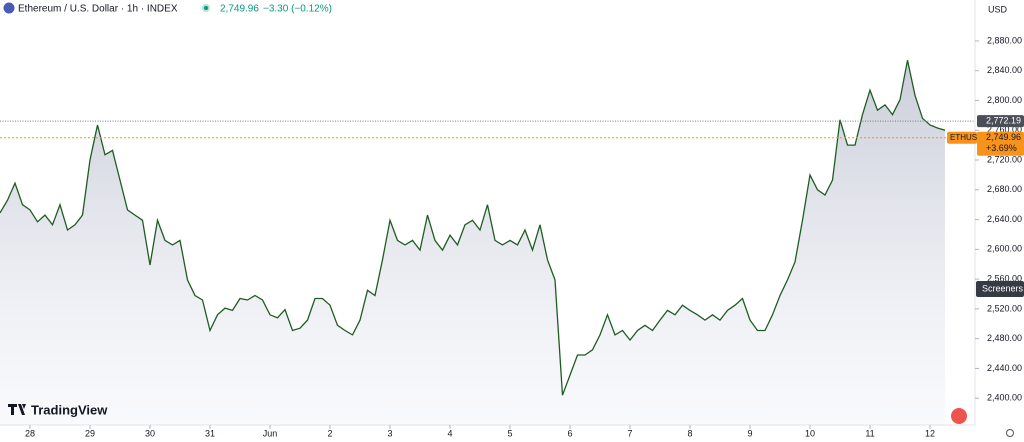 The height and width of the screenshot is (442, 1024). What do you see at coordinates (569, 433) in the screenshot?
I see `x-tick-label: 6` at bounding box center [569, 433].